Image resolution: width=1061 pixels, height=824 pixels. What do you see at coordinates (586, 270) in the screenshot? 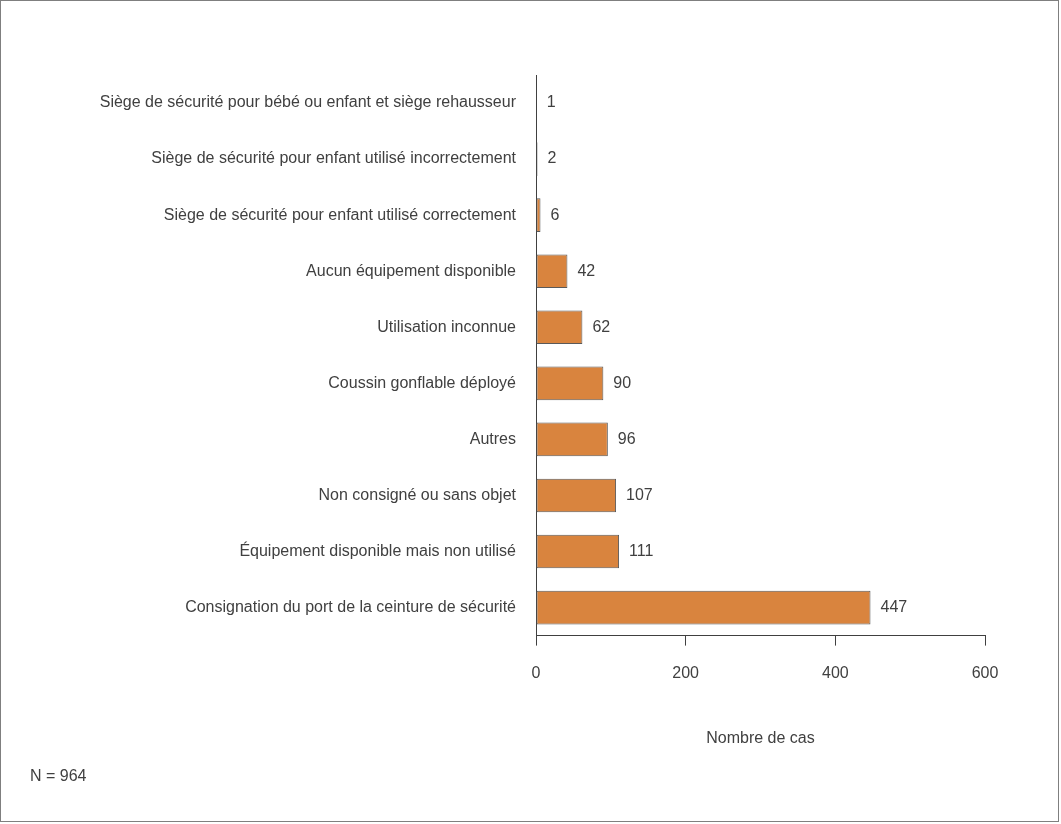
I see `data-label: 42` at bounding box center [586, 270].